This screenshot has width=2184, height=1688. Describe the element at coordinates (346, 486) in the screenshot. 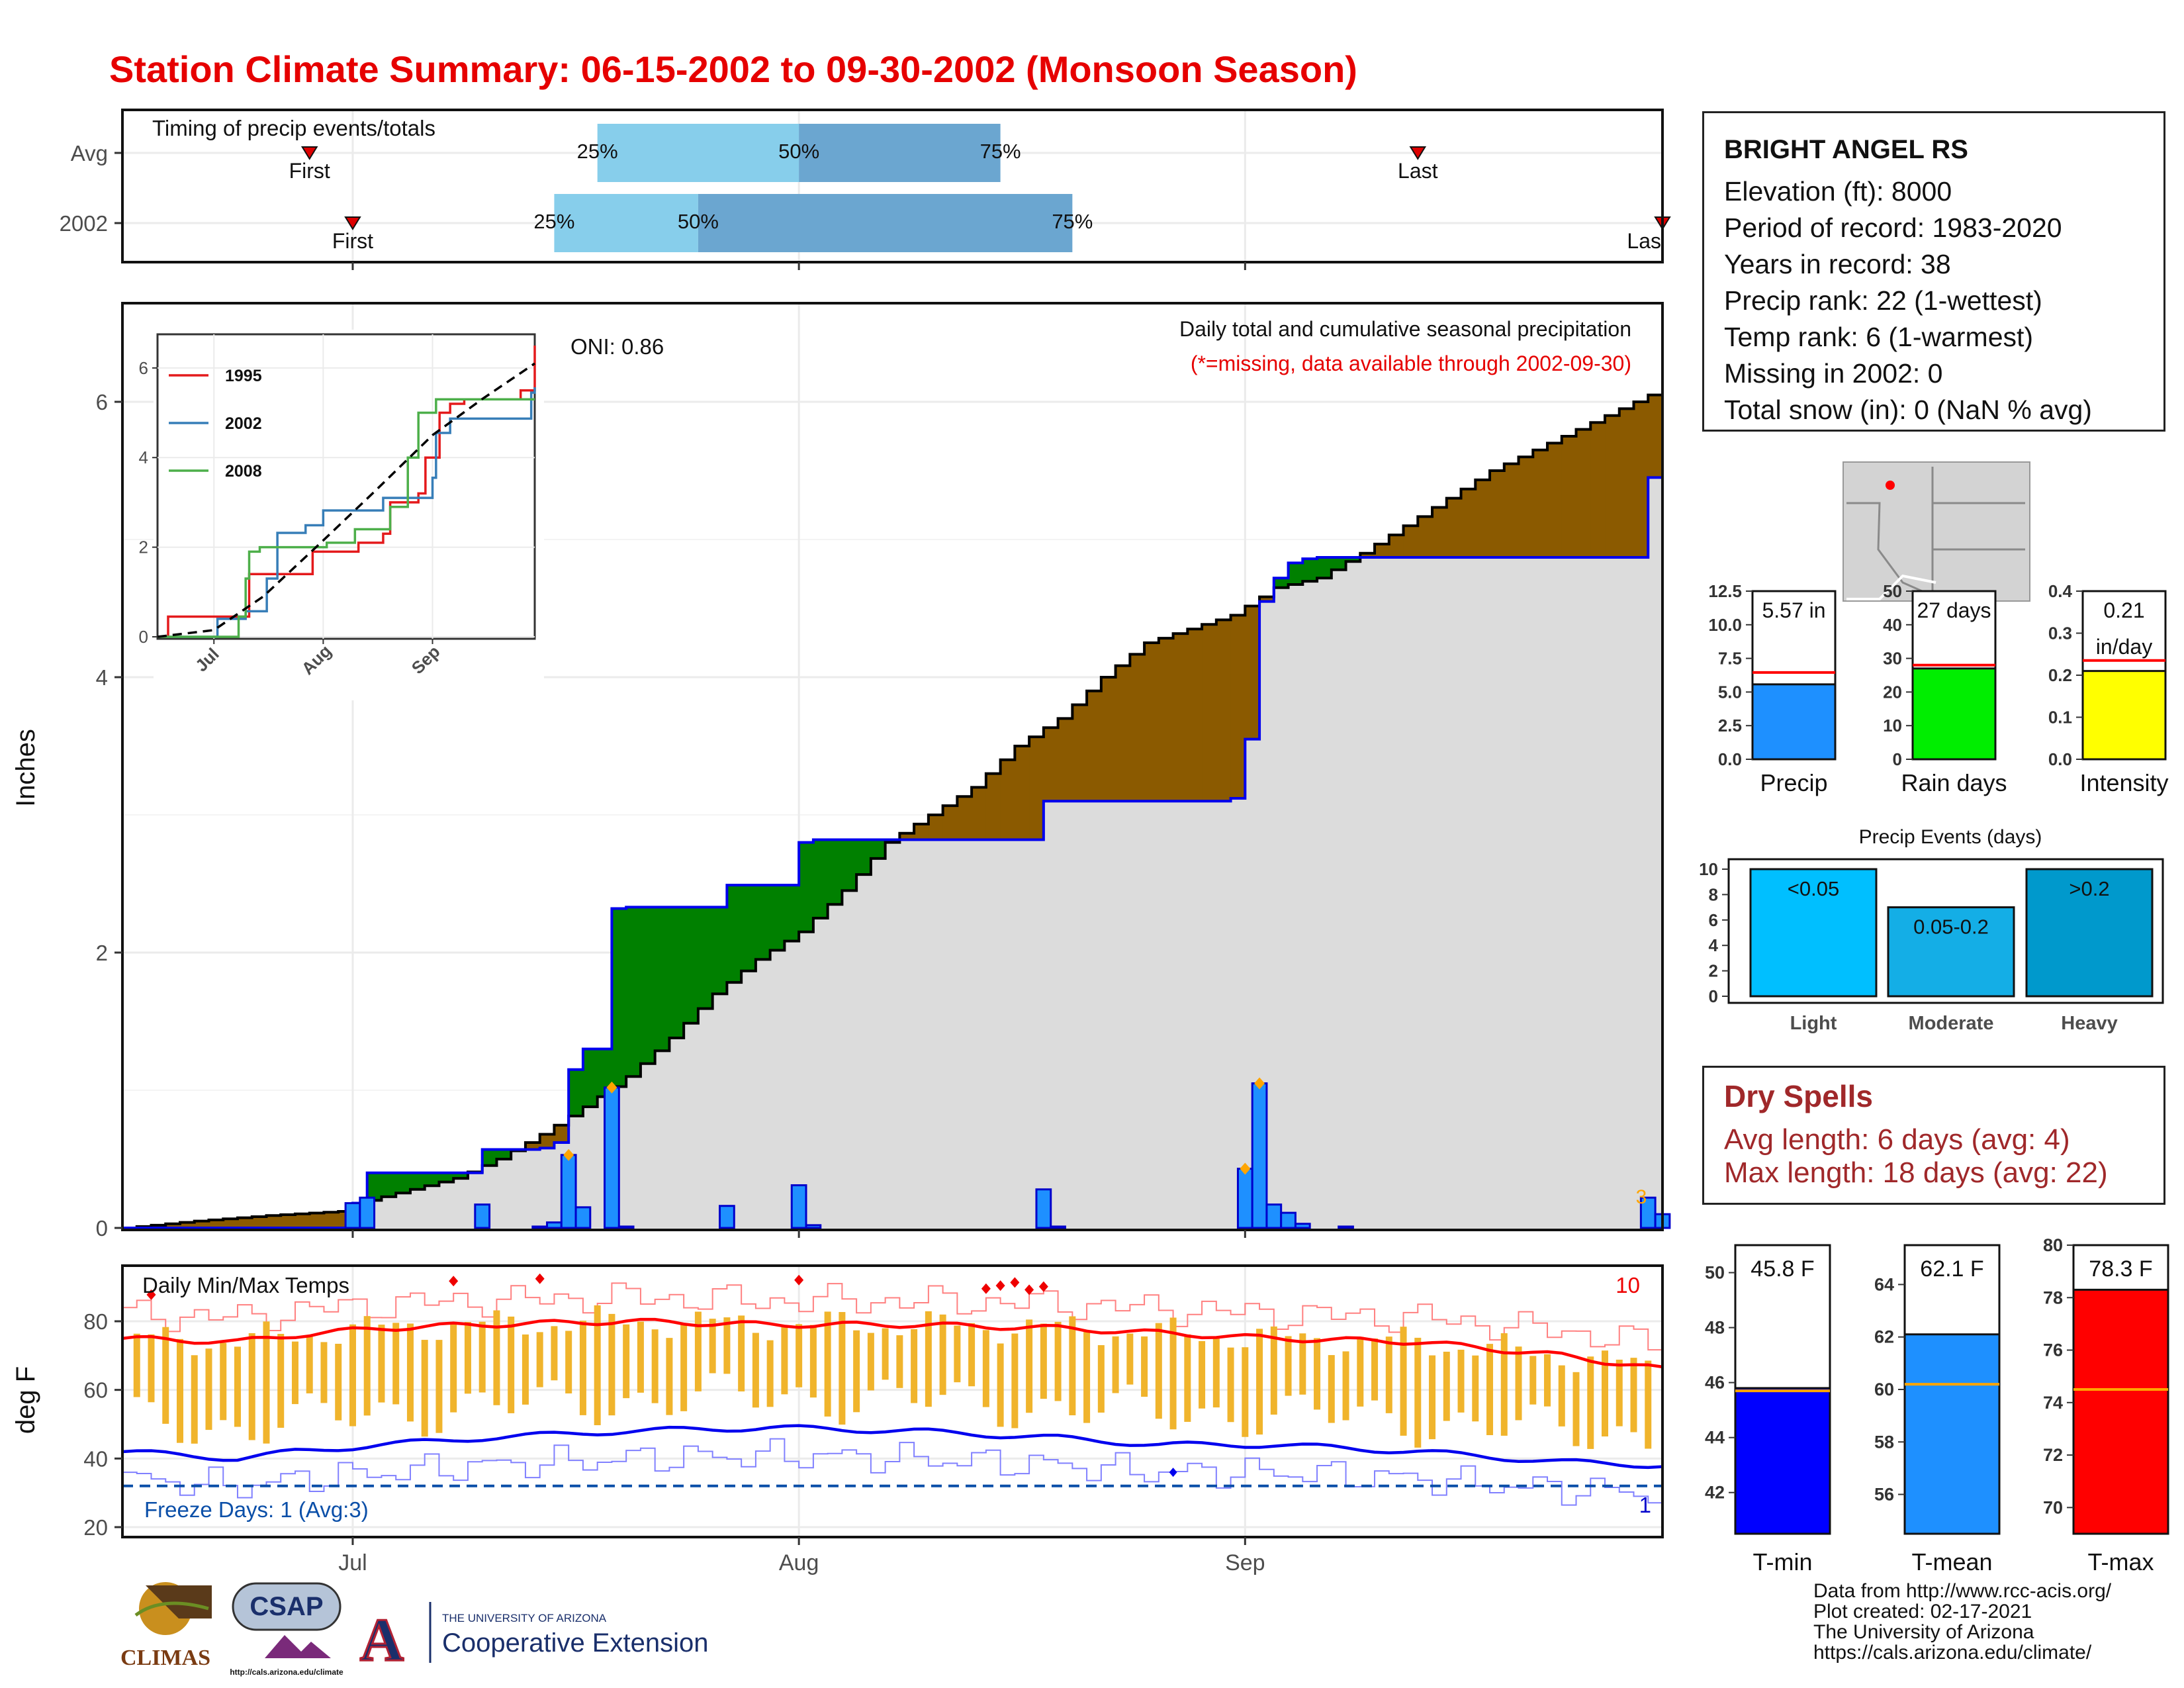

I see `inset-panel` at that location.